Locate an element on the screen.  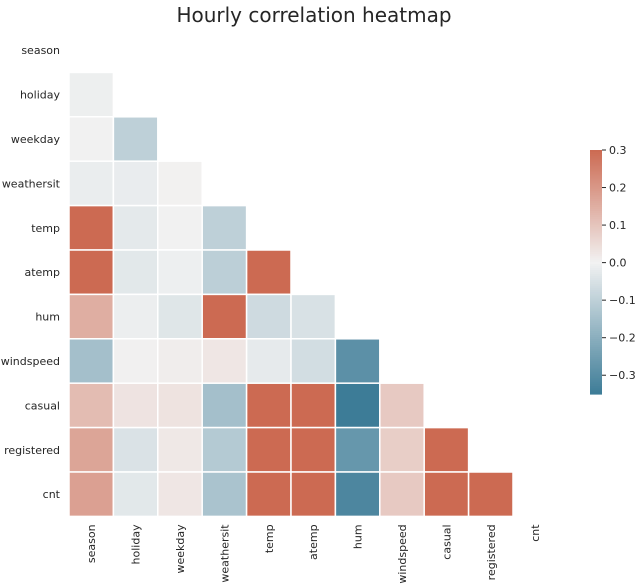
heatmap-cell-weathersit-season is located at coordinates (91, 183).